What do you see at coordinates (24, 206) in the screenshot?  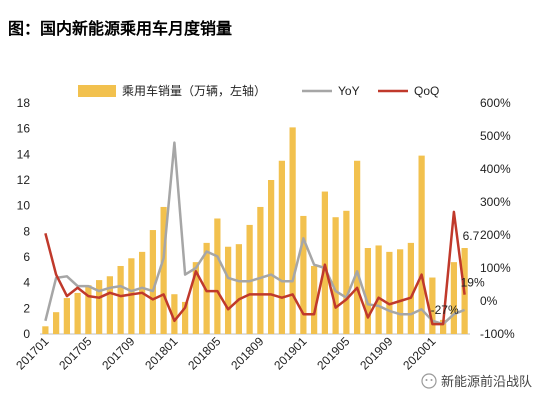 I see `left-axis-tick-label: 10` at bounding box center [24, 206].